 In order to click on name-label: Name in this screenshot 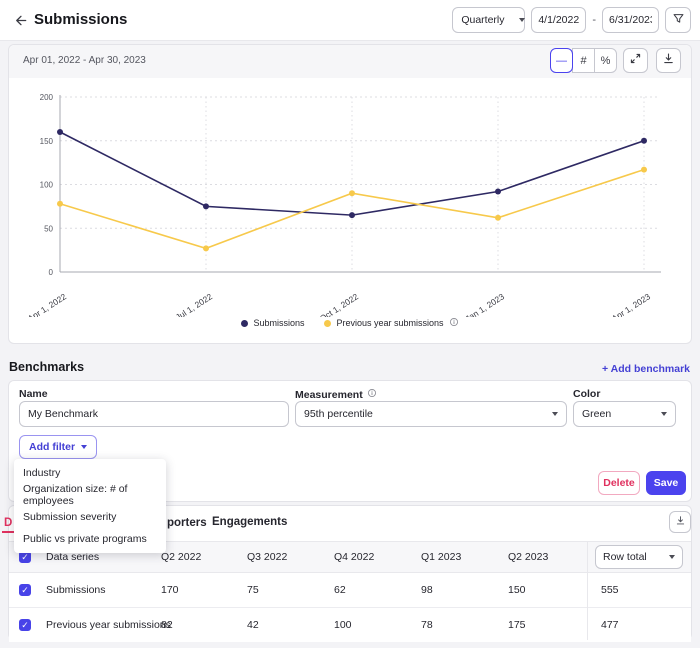, I will do `click(33, 394)`.